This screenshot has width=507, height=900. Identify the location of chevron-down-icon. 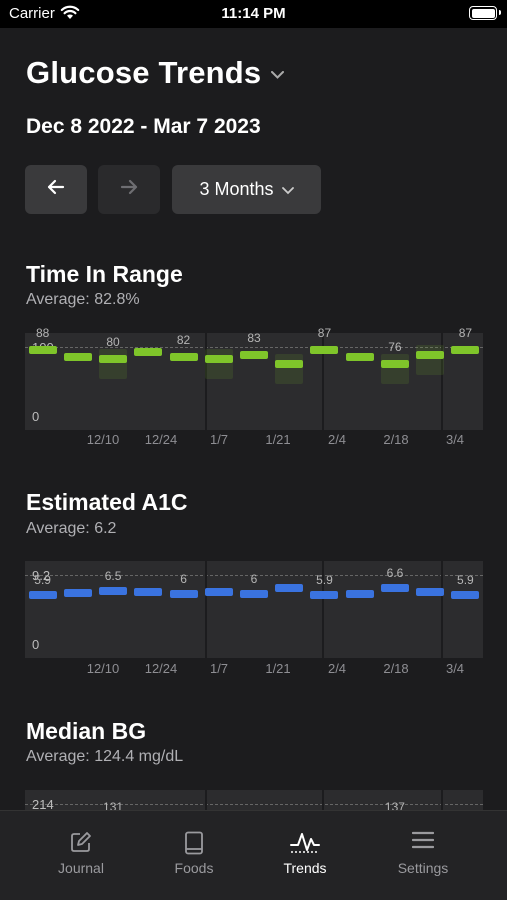
(287, 189).